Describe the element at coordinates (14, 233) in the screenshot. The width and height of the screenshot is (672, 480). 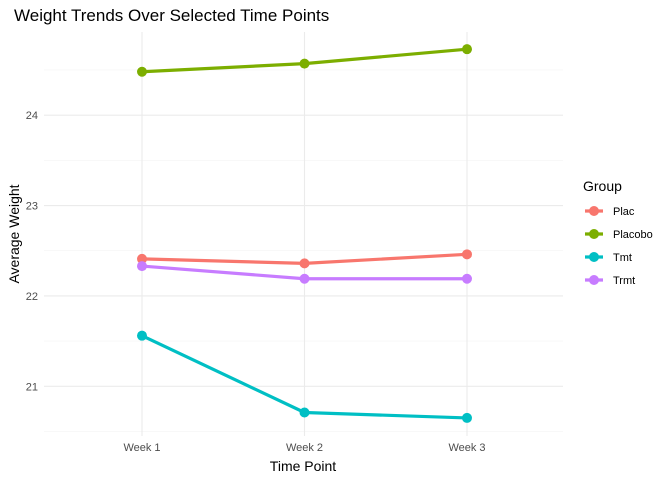
I see `y-axis-title: Average Weight` at that location.